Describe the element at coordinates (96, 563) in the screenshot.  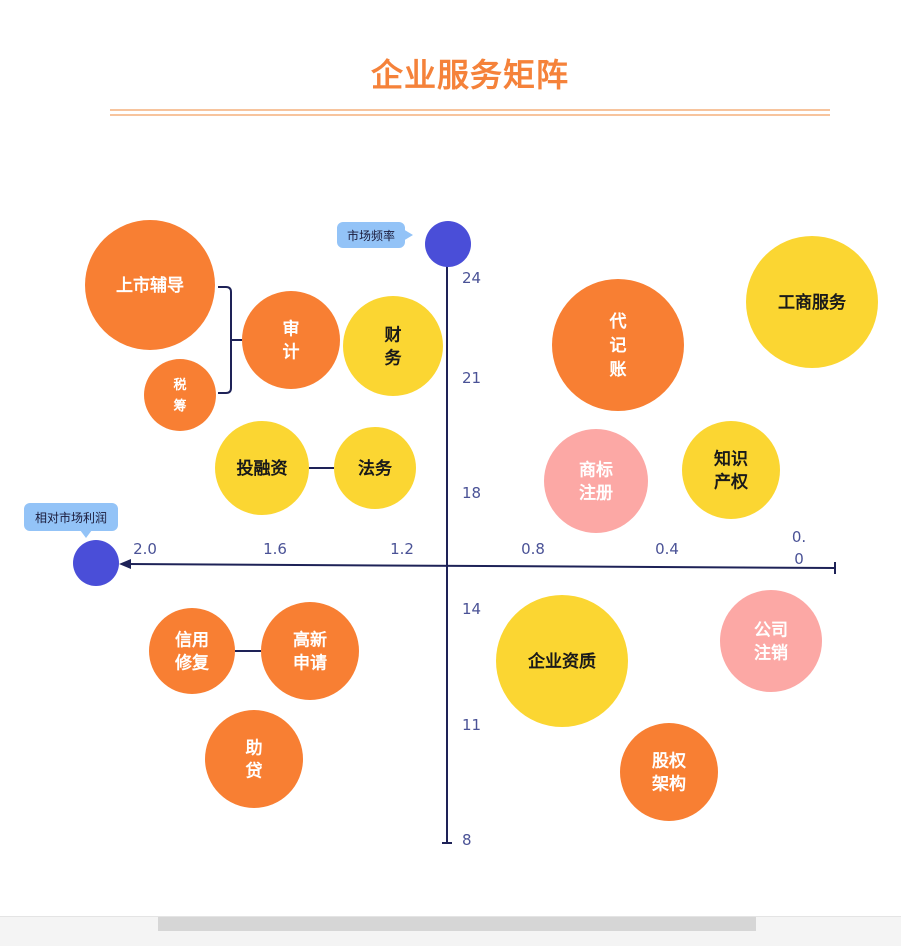
I see `x-axis-endpoint-dot` at that location.